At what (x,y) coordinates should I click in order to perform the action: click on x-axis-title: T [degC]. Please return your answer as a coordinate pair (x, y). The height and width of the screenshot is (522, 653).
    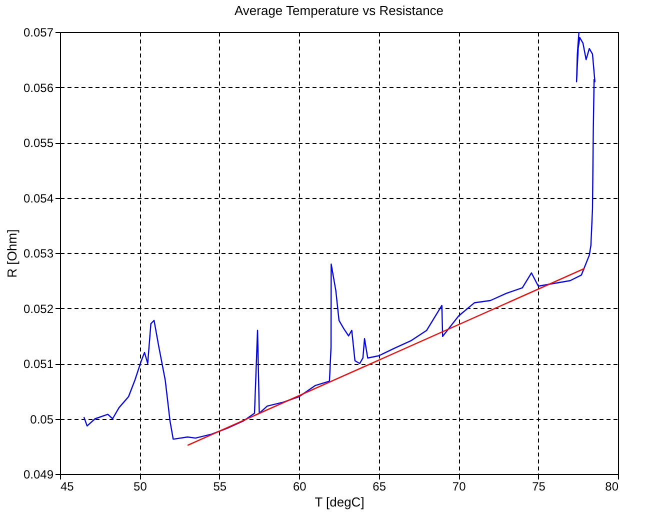
    Looking at the image, I should click on (339, 502).